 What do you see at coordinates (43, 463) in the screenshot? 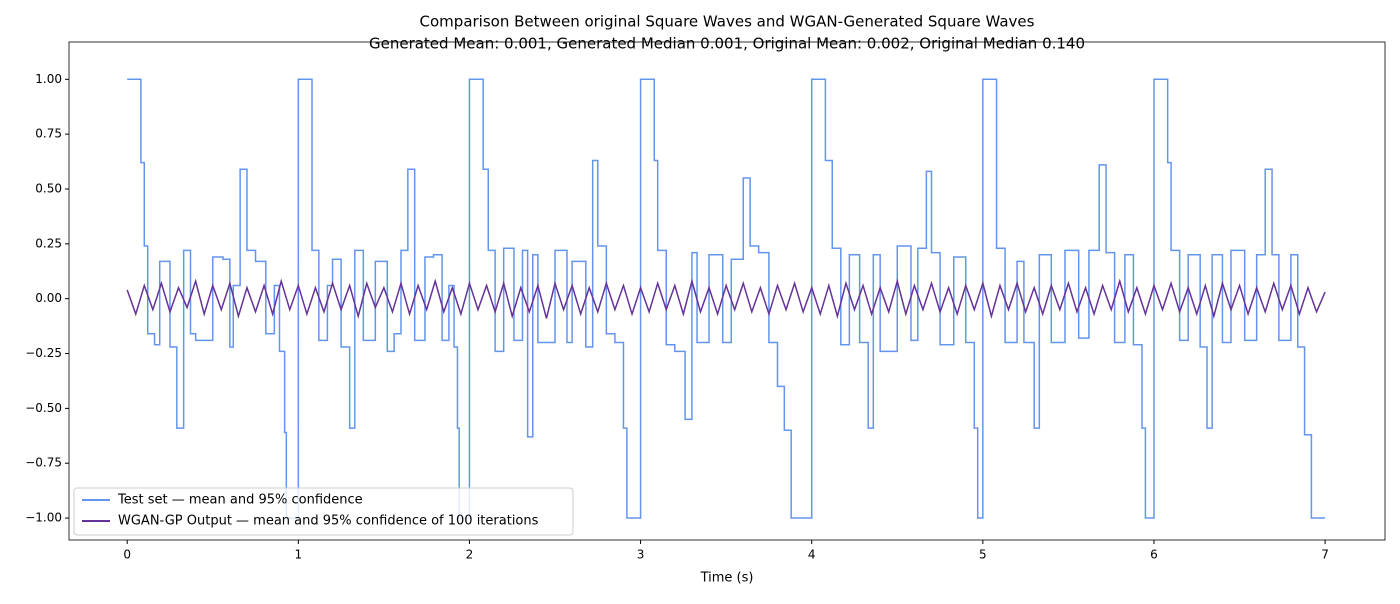
I see `y-tick-label: −0.75` at bounding box center [43, 463].